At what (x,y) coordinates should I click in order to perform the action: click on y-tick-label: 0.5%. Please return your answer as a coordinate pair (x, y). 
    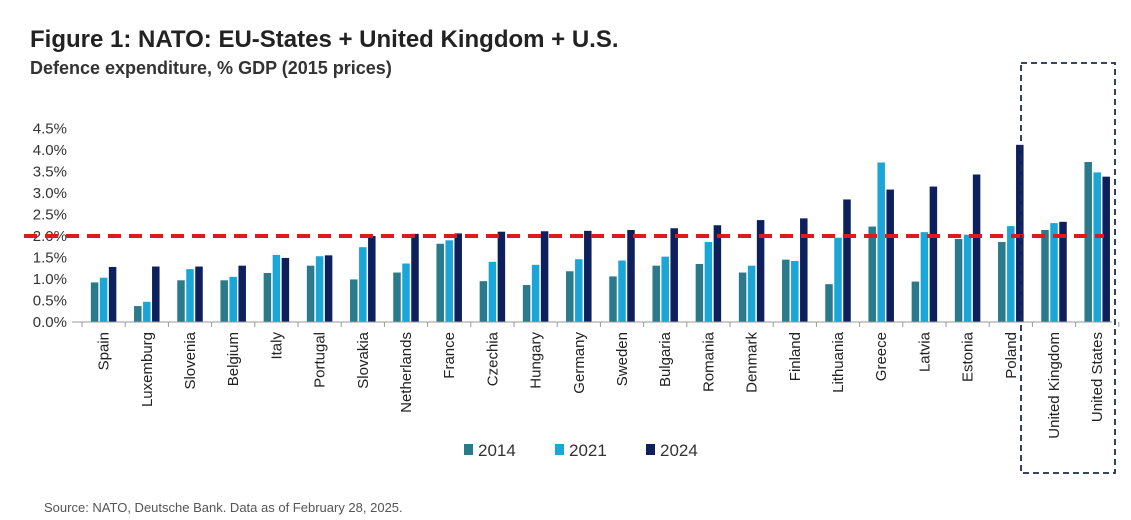
    Looking at the image, I should click on (50, 301).